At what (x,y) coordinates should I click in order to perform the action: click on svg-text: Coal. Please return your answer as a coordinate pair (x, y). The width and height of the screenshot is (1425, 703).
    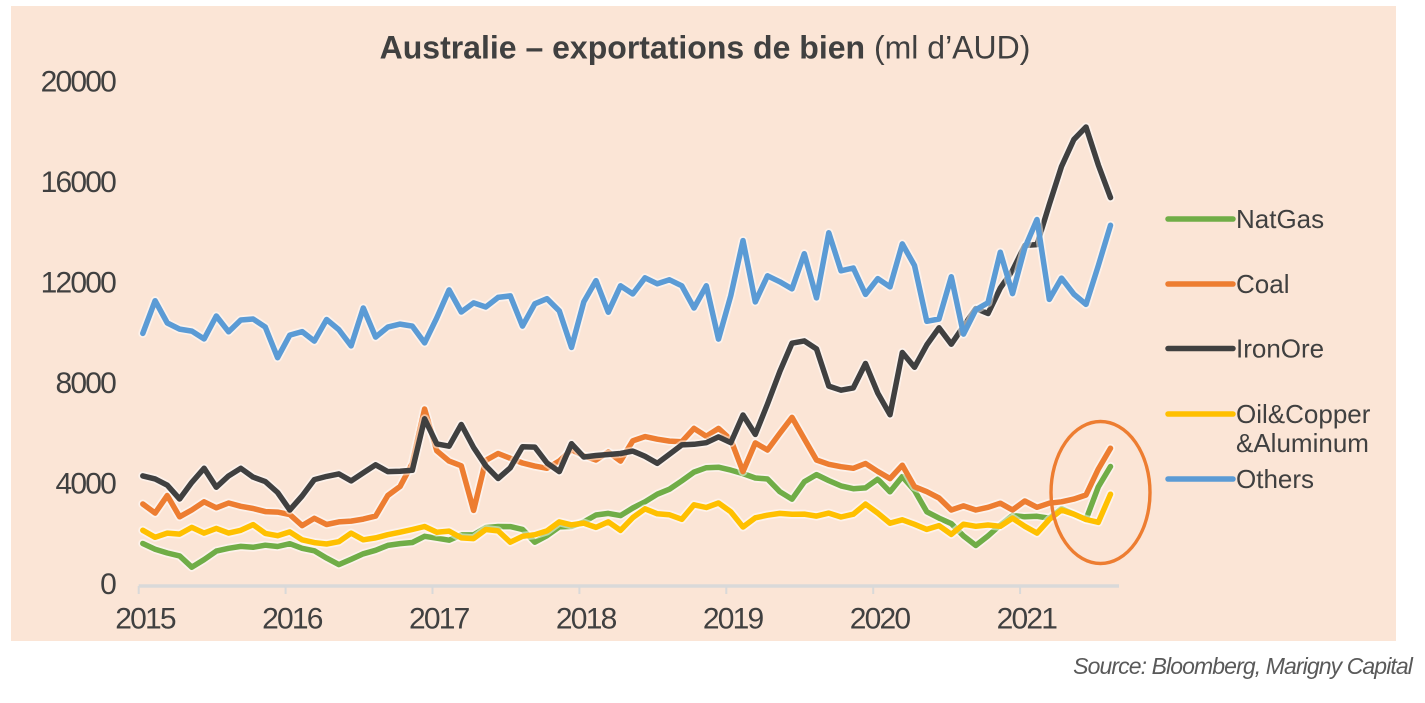
    Looking at the image, I should click on (1262, 284).